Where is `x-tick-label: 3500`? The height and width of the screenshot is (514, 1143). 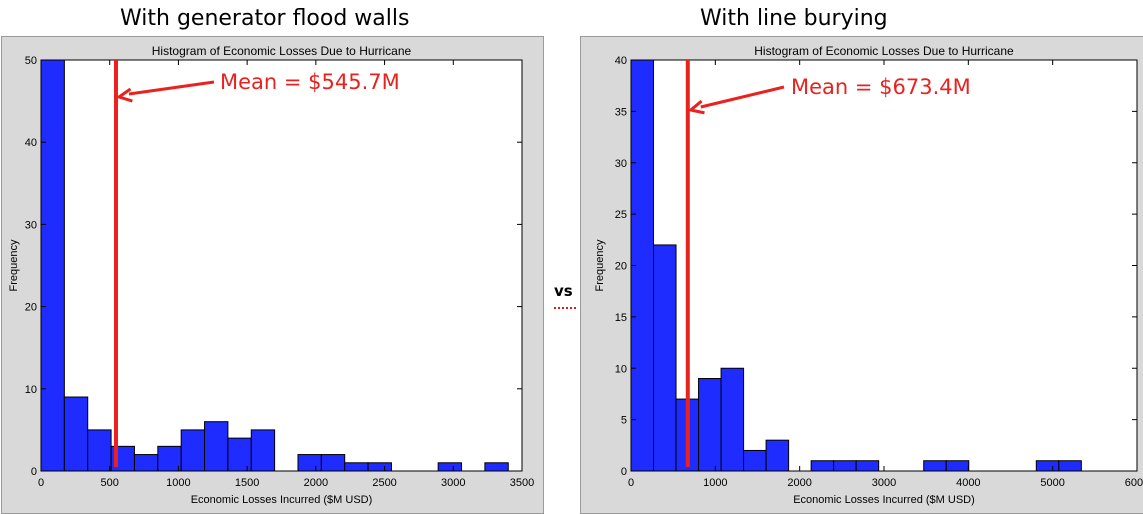 x-tick-label: 3500 is located at coordinates (522, 483).